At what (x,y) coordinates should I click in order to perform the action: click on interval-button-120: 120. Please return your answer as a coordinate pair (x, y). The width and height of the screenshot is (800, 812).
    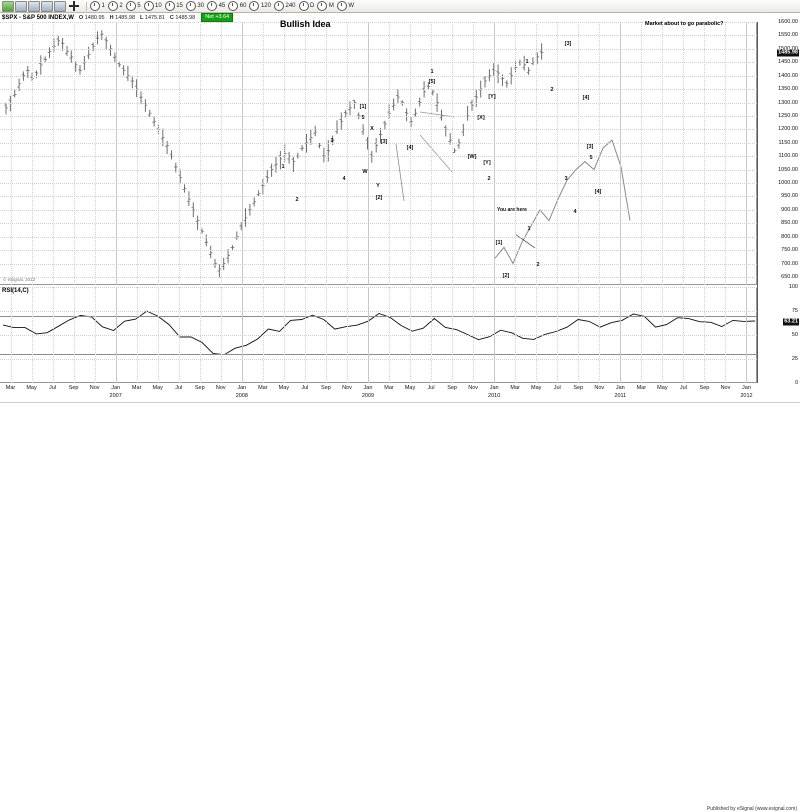
    Looking at the image, I should click on (260, 6).